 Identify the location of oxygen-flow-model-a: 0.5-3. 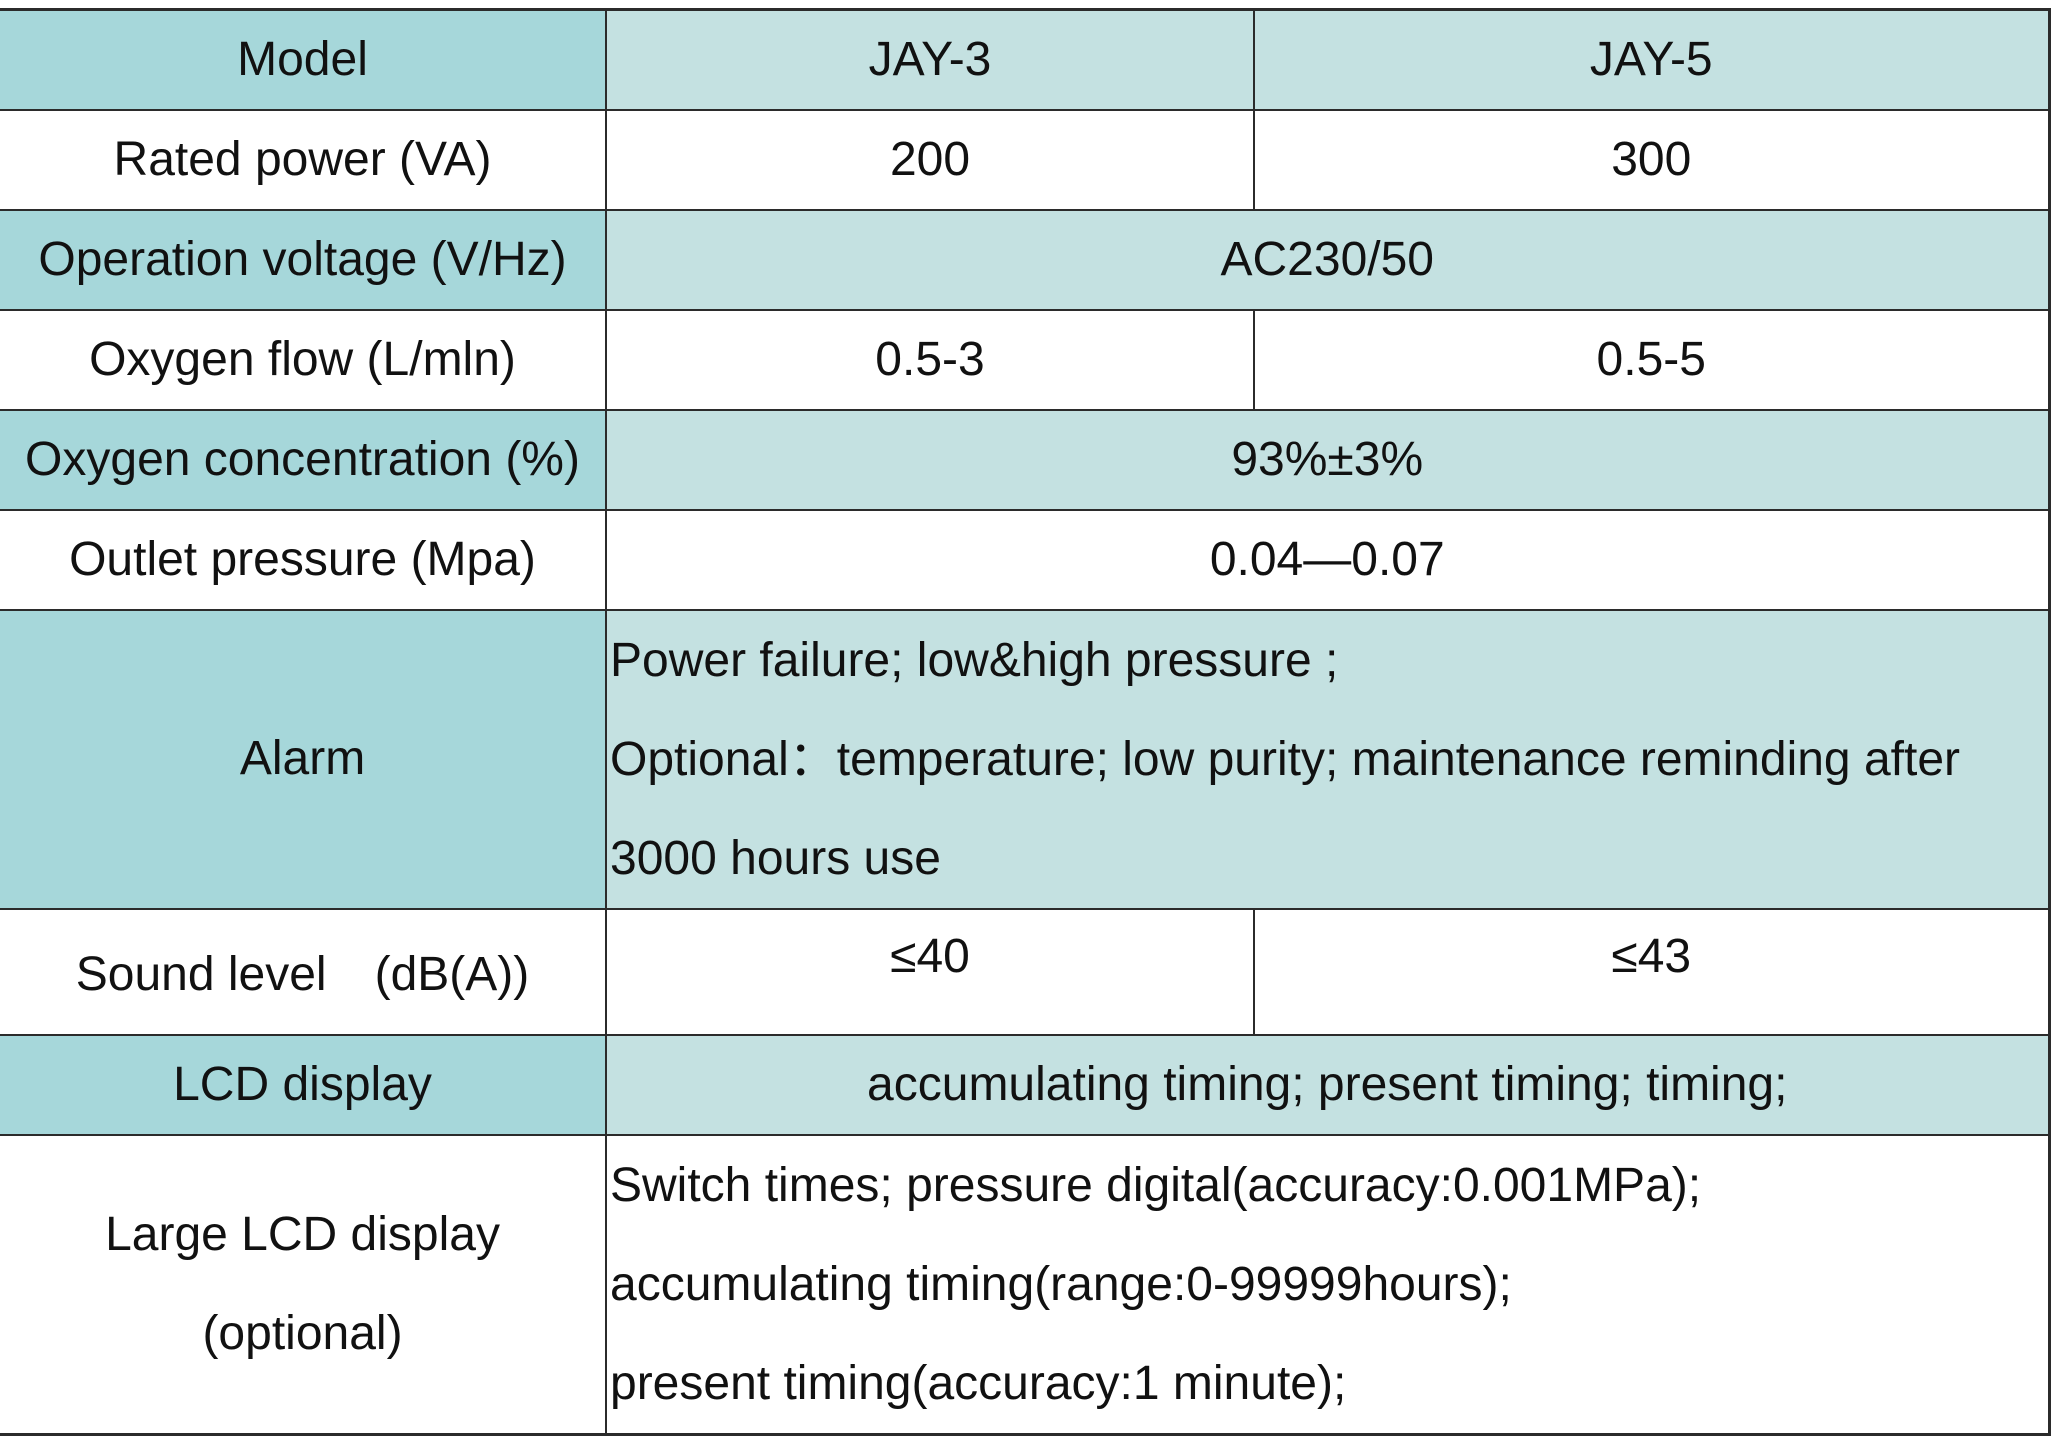
(930, 359).